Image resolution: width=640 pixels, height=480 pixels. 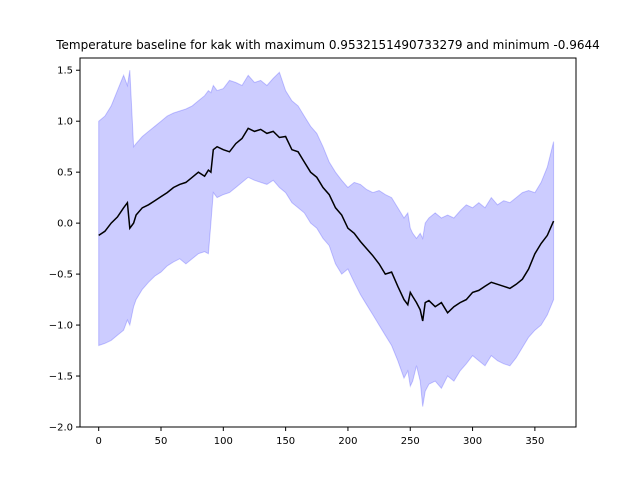 I want to click on y-axis: −2.0 −1.5 −1.0 −0.5 0.0 0.5 1.0 1.5, so click(x=64, y=250).